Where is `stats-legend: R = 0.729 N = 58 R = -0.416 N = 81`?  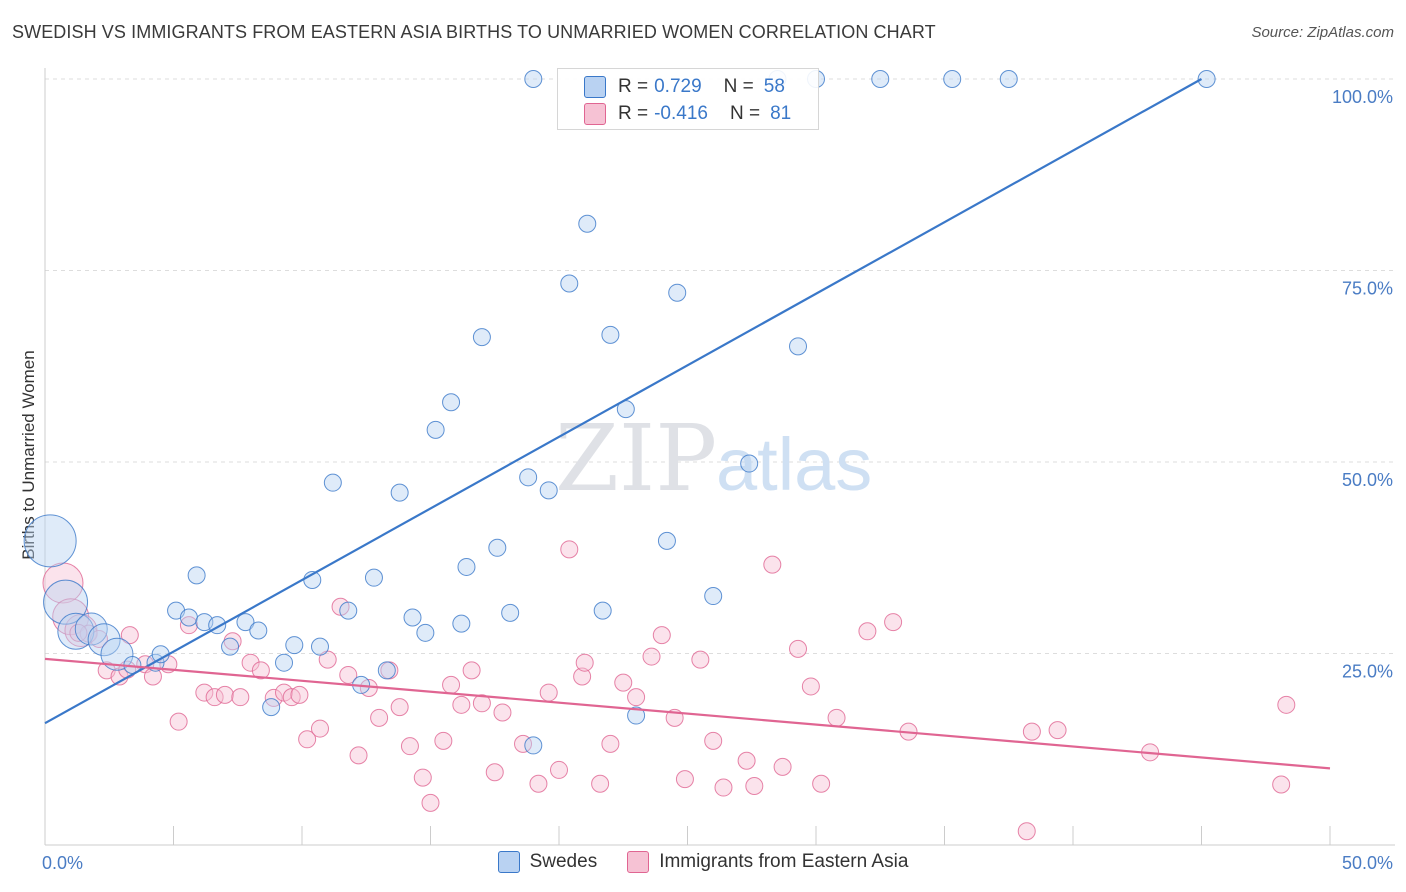
stats-legend: R = 0.729 N = 58 R = -0.416 N = 81 is located at coordinates (688, 99).